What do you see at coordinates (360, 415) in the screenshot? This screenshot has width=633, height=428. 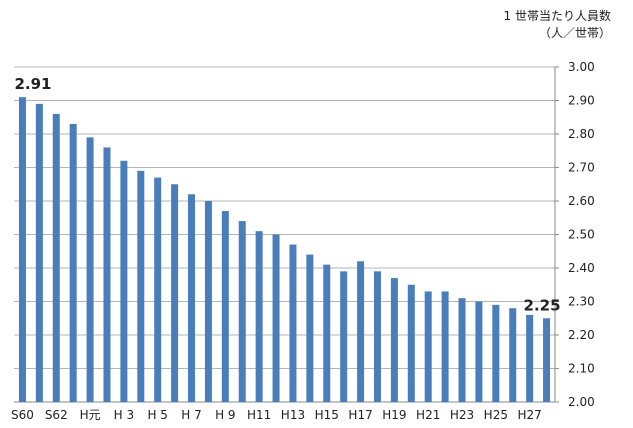 I see `x-tick-label: H17` at bounding box center [360, 415].